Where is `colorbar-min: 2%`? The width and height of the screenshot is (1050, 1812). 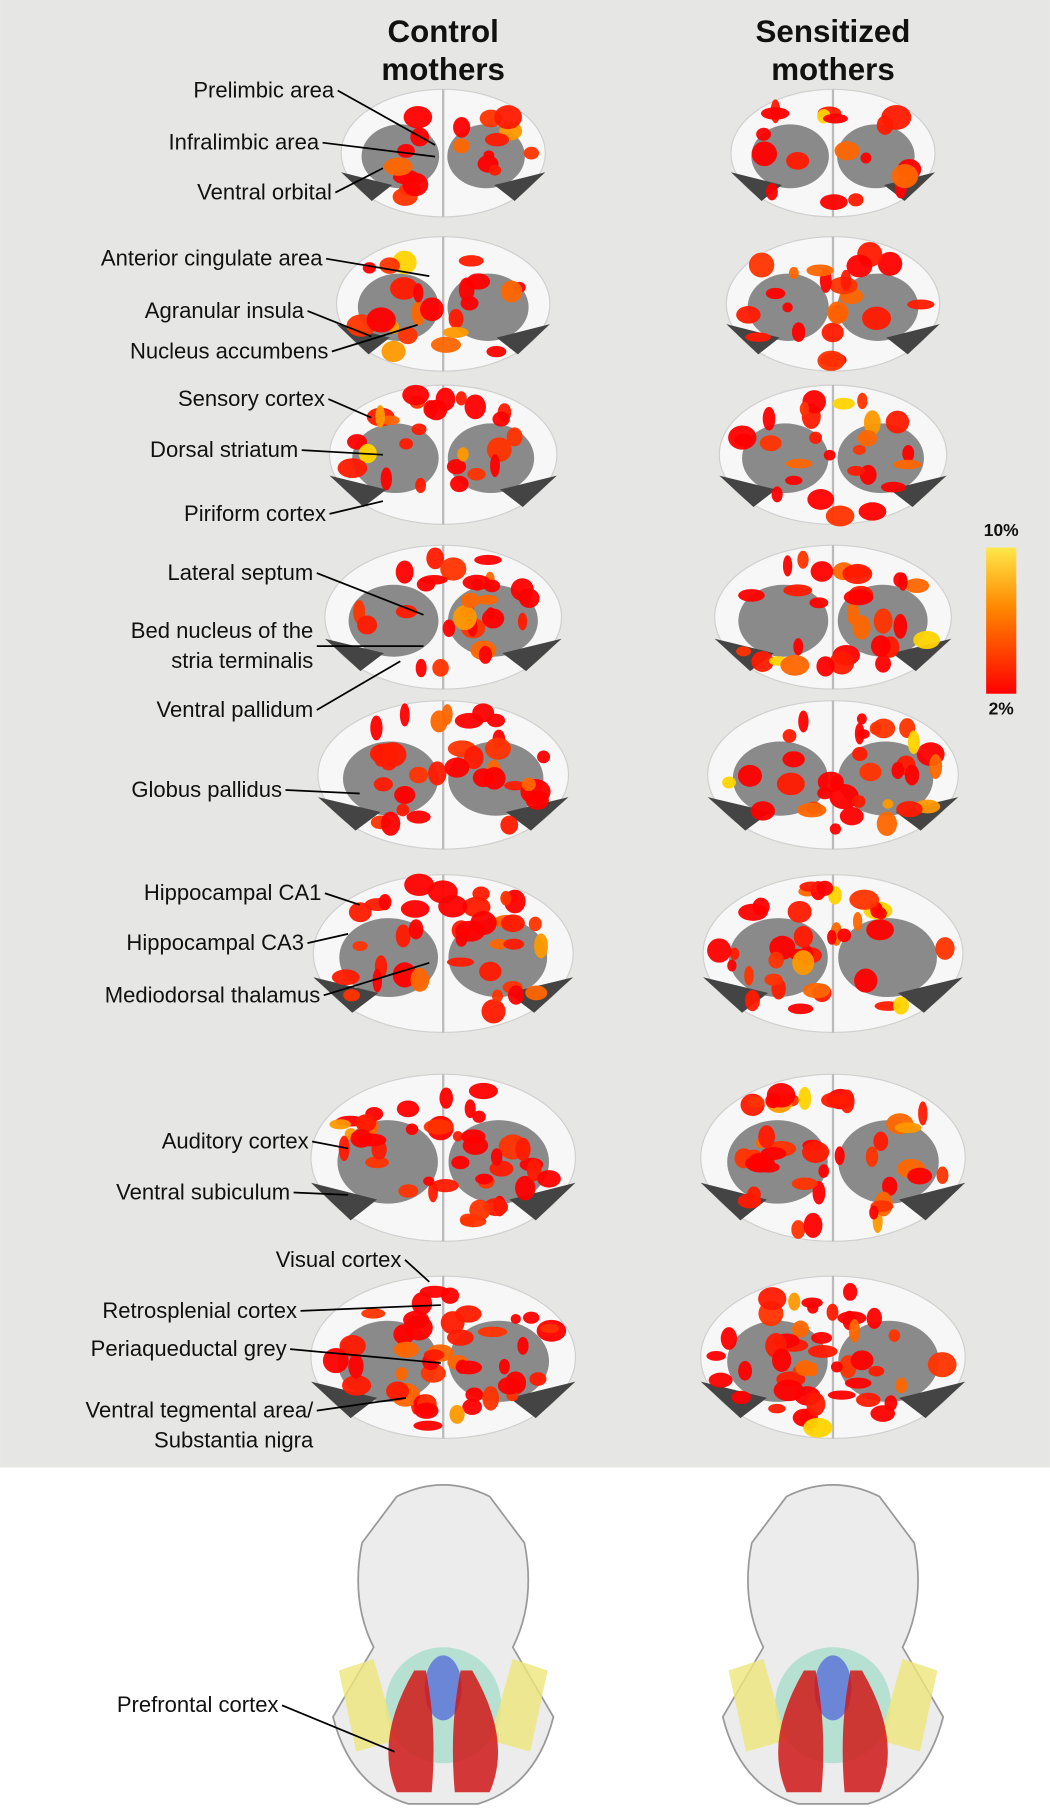 colorbar-min: 2% is located at coordinates (1001, 709).